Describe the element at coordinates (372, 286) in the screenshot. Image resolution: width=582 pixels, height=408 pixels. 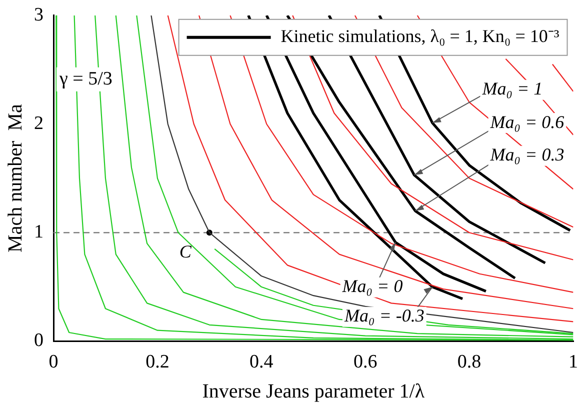
I see `annotation: Ma₀ = 0` at that location.